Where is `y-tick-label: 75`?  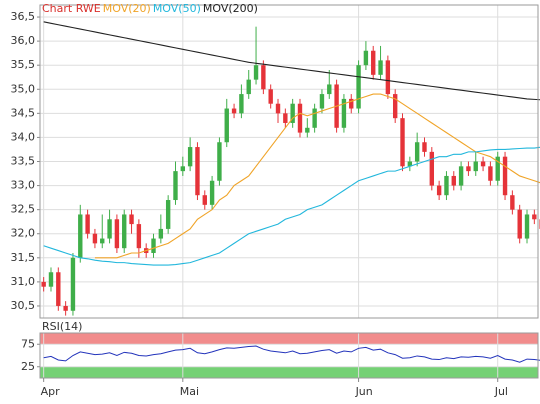
y-tick-label: 75 is located at coordinates (28, 343).